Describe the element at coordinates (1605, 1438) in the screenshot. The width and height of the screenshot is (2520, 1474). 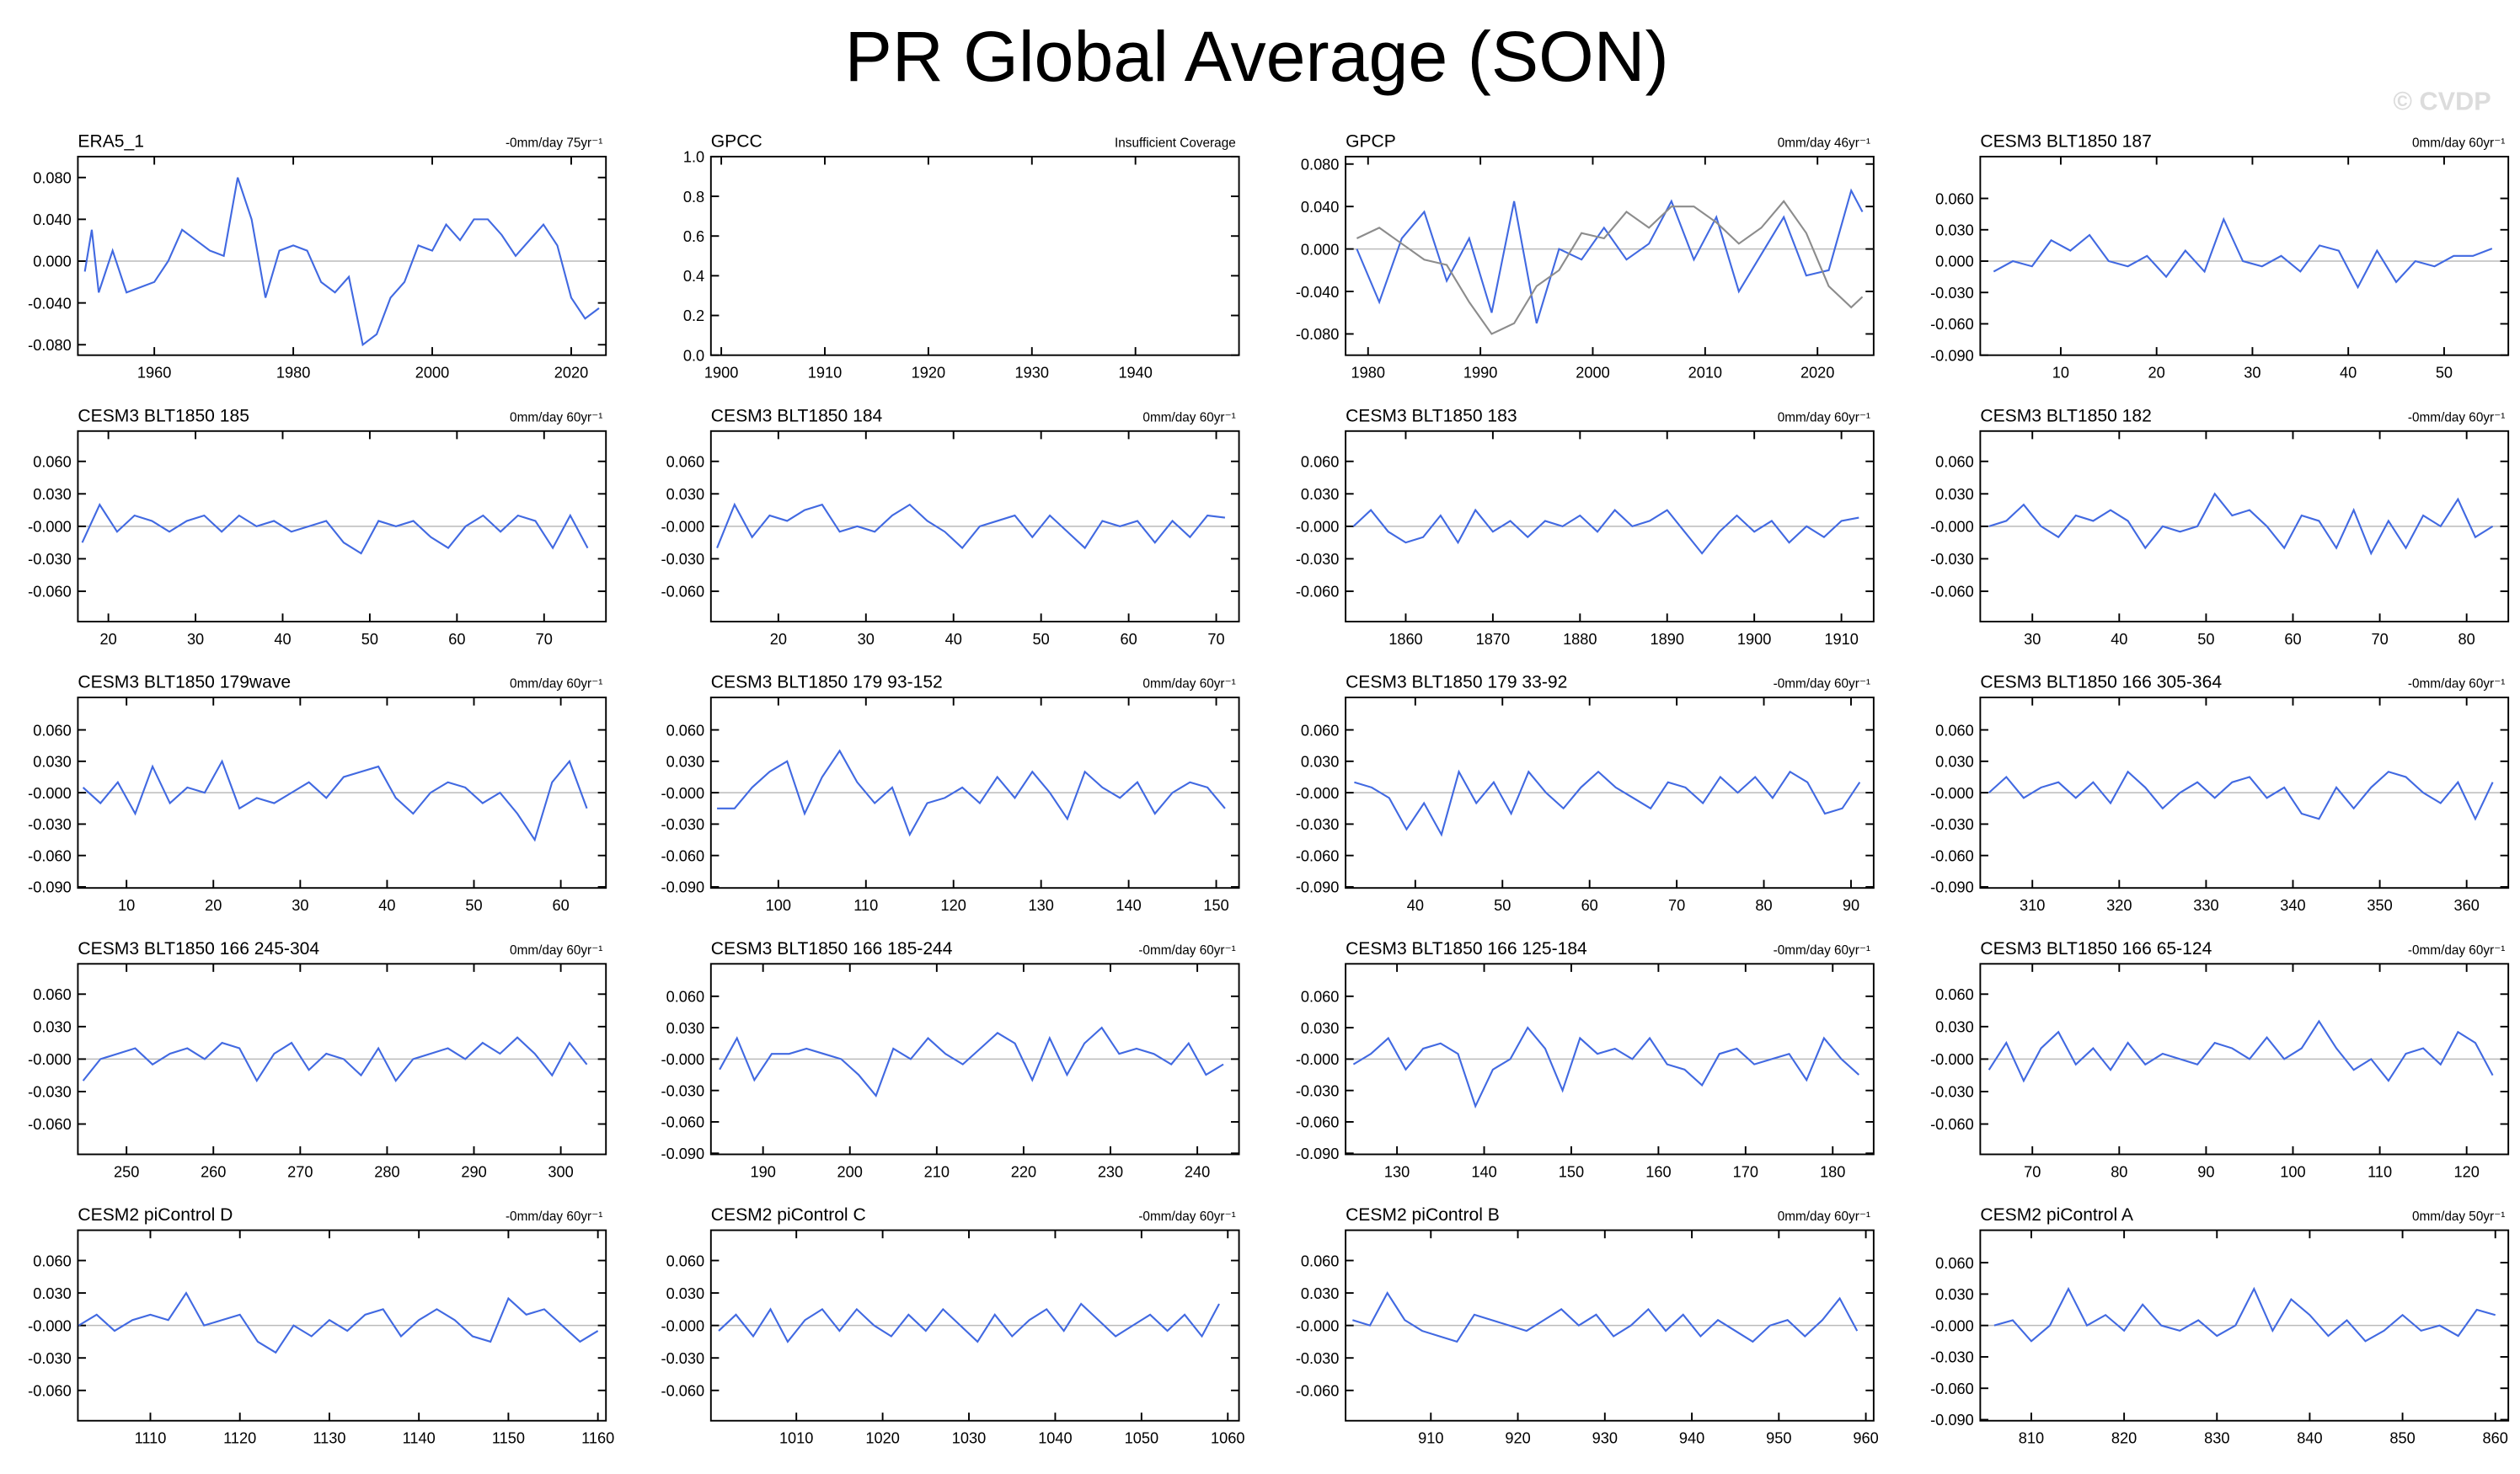
I see `x-tick-label: 930` at that location.